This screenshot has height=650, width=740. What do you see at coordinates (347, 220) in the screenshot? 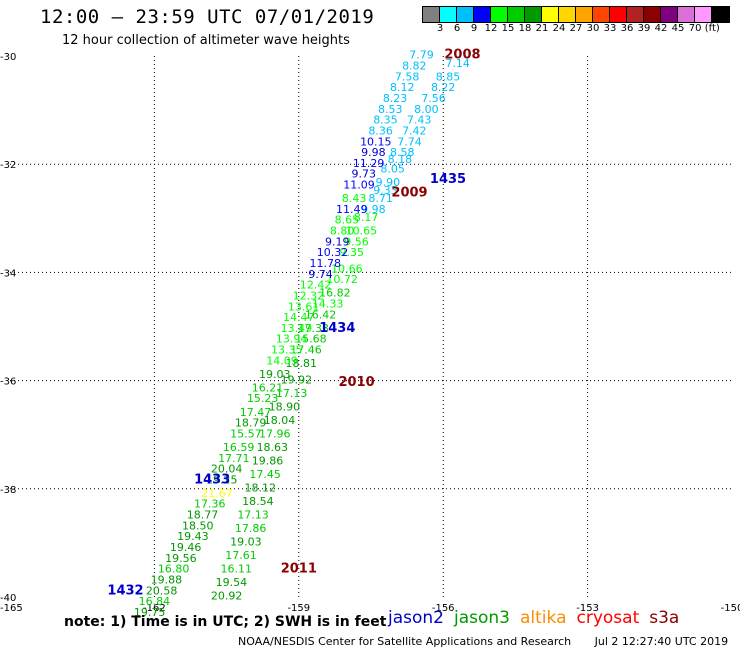
I see `wave-height-point: 8.65` at bounding box center [347, 220].